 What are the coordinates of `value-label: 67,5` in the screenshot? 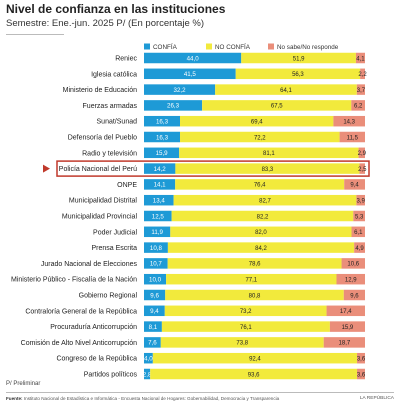 It's located at (277, 107).